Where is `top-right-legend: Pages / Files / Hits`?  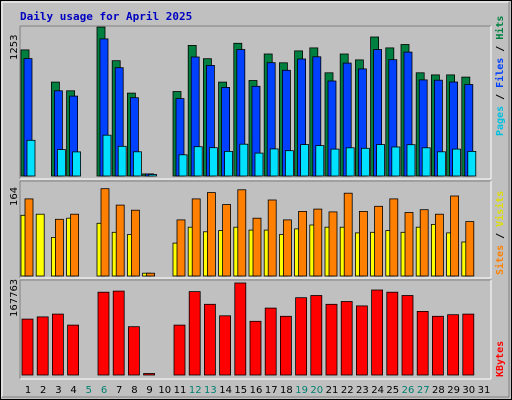
top-right-legend: Pages / Files / Hits is located at coordinates (500, 76).